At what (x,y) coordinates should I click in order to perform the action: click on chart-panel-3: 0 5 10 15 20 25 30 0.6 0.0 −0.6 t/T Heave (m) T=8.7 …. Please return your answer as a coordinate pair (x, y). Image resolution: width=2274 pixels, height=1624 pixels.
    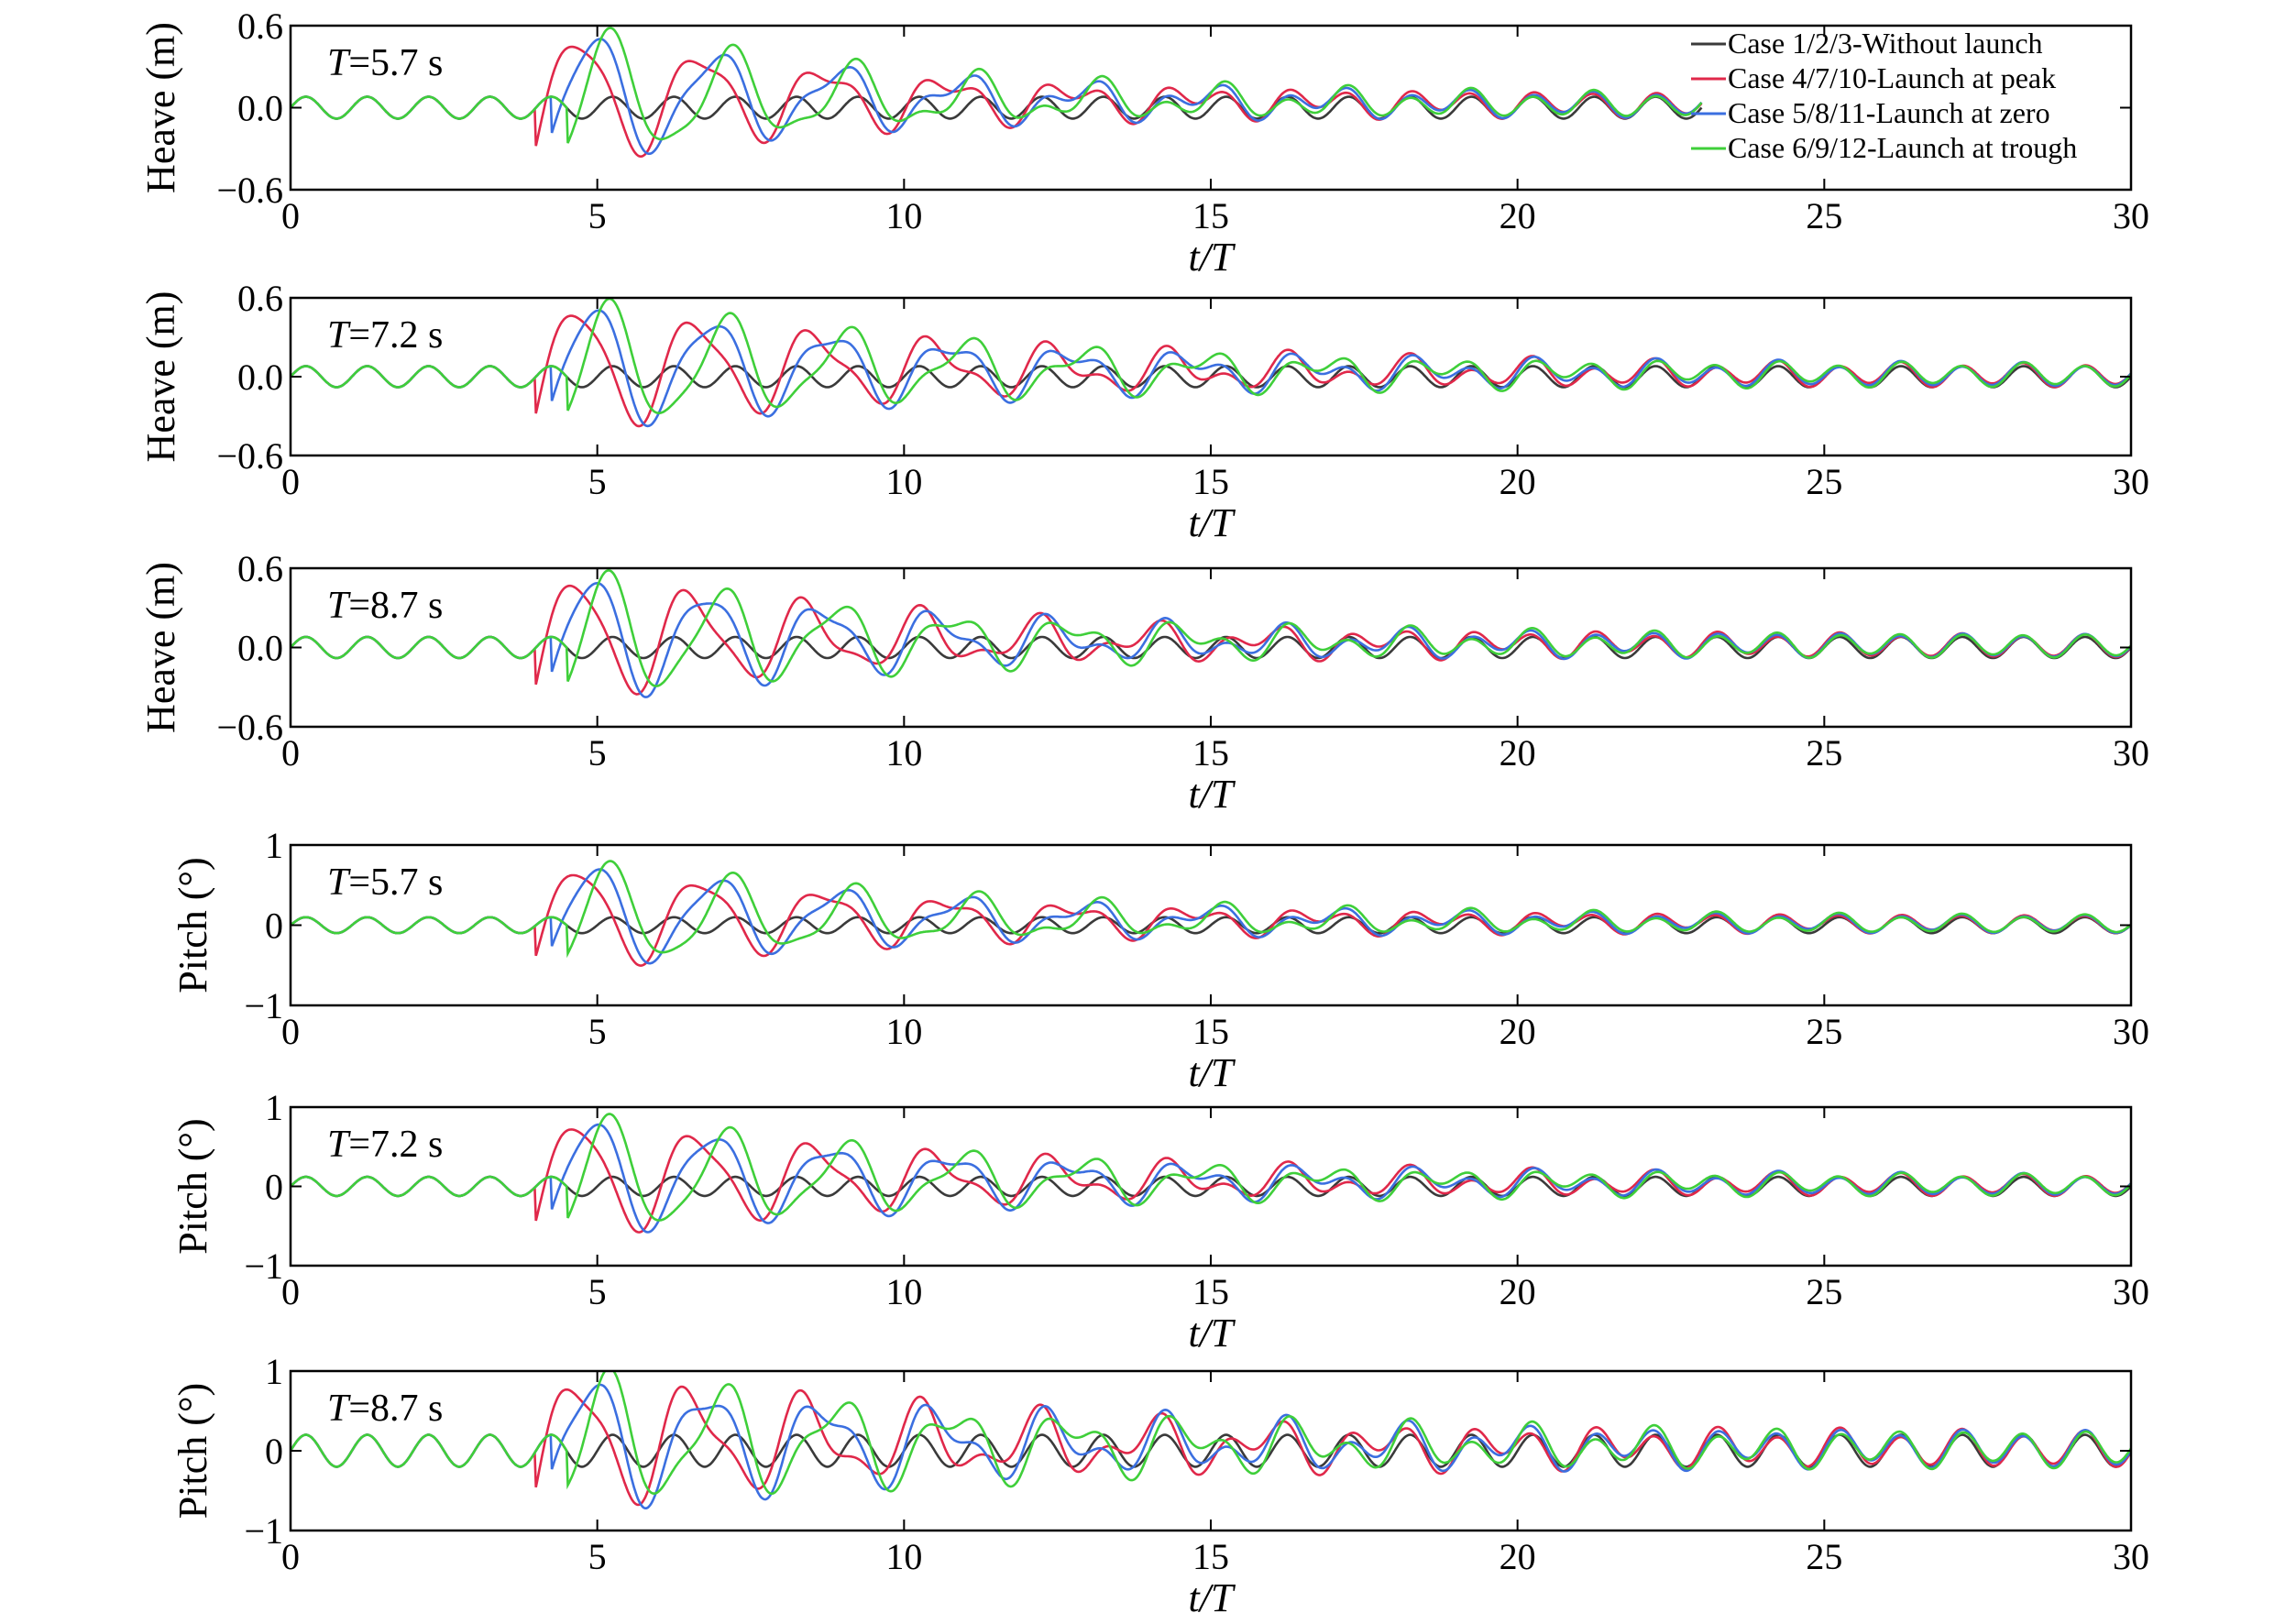
    Looking at the image, I should click on (1143, 682).